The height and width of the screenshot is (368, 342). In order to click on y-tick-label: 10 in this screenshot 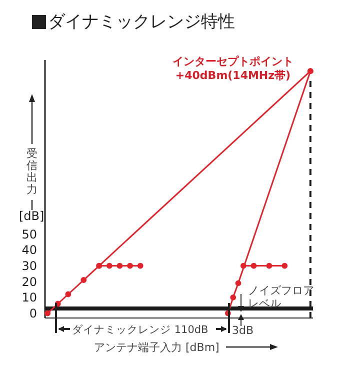, I will do `click(29, 297)`.